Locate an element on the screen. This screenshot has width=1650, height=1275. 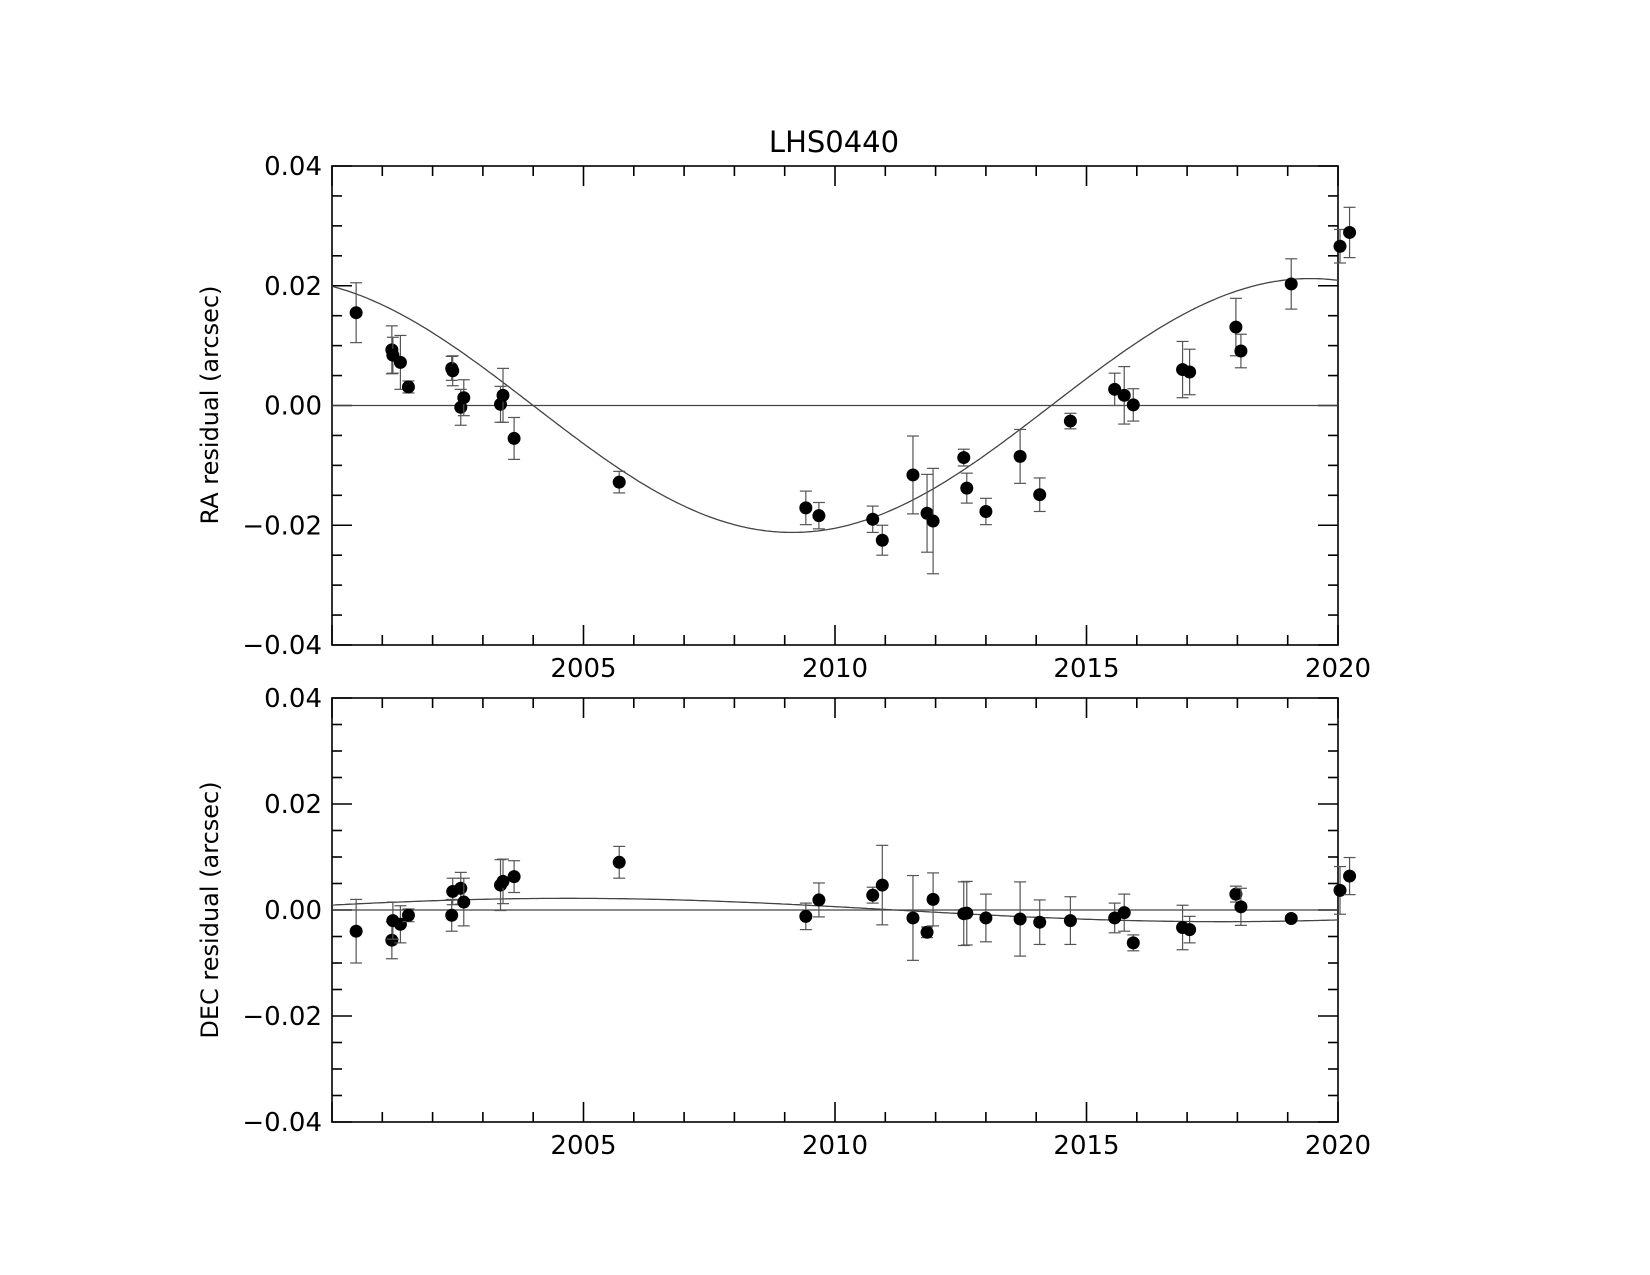
ra-y-tick-label: −0.04 is located at coordinates (282, 646).